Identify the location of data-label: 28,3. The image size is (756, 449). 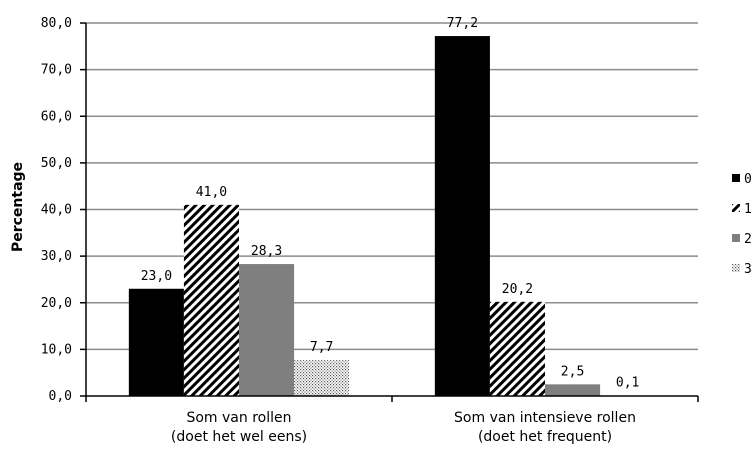
(266, 251).